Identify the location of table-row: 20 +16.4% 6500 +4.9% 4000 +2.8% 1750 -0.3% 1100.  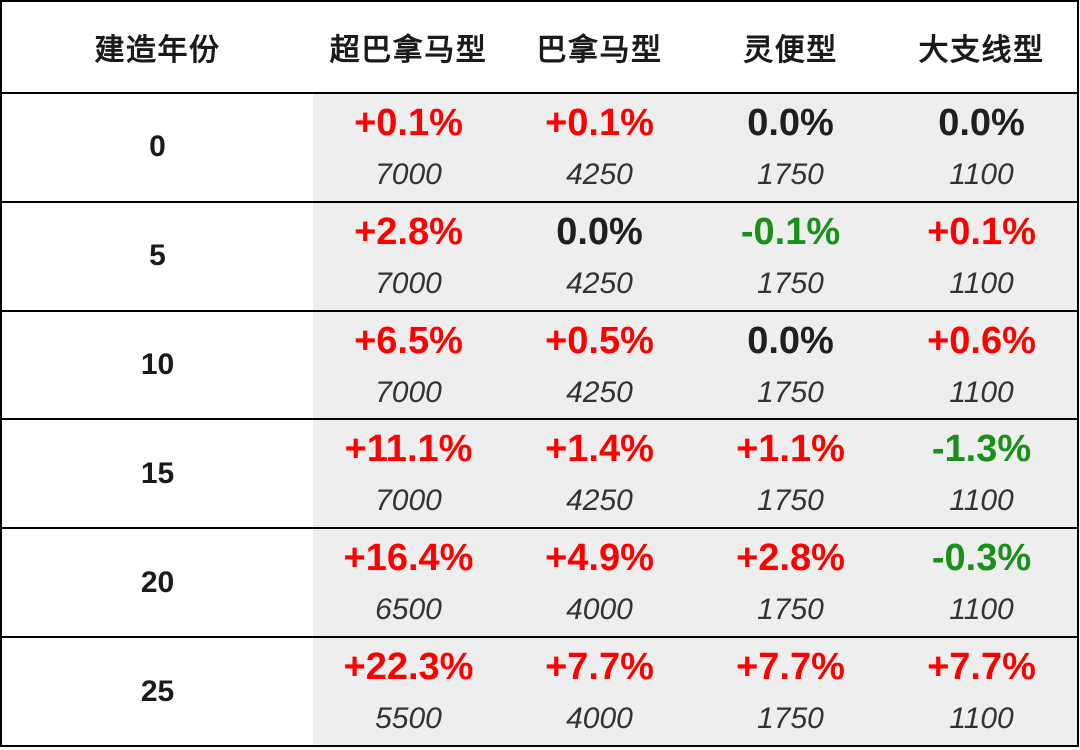
(539, 582).